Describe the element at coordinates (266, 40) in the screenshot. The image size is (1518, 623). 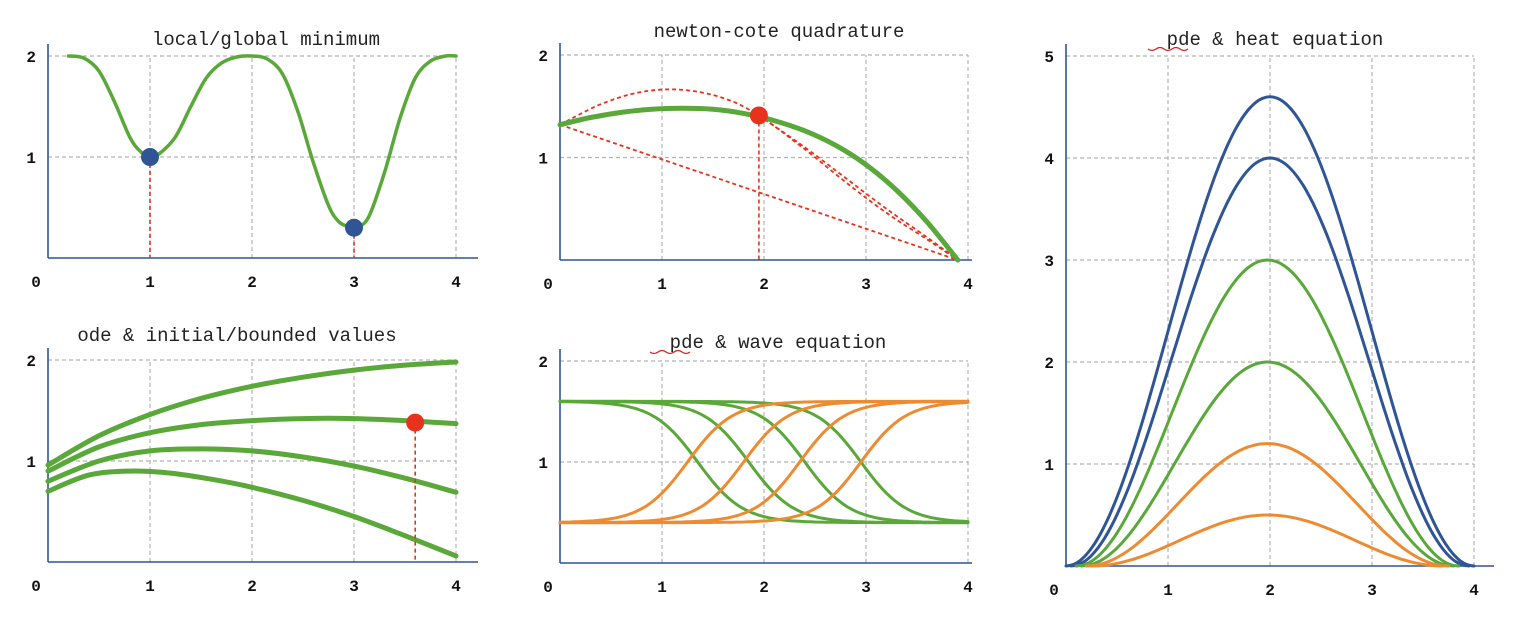
I see `chart-title: local/global minimum` at that location.